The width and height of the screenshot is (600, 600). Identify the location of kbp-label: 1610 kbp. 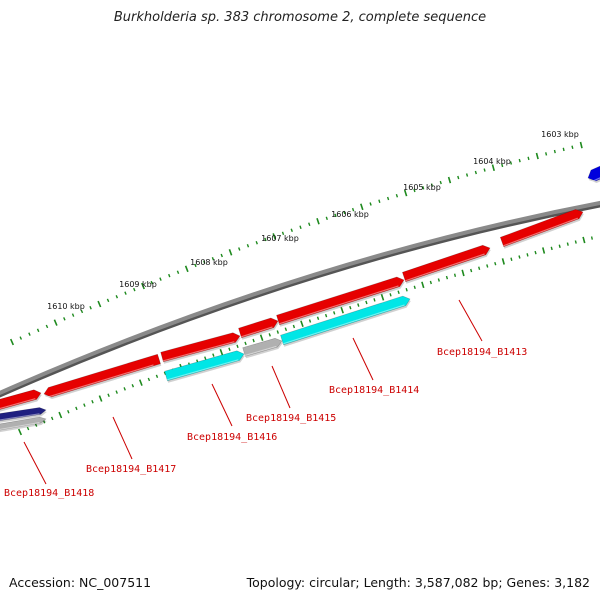
(66, 306).